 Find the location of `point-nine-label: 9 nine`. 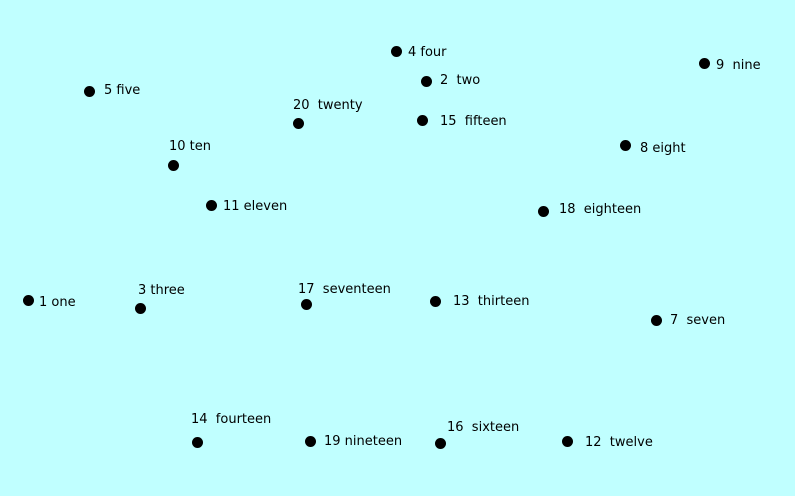

point-nine-label: 9 nine is located at coordinates (738, 65).